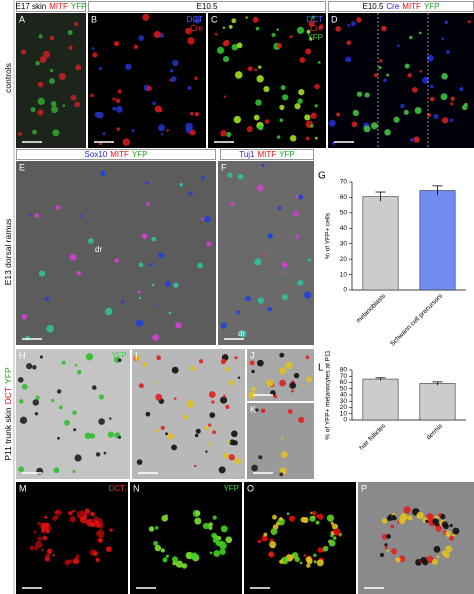 The image size is (474, 594). Describe the element at coordinates (321, 368) in the screenshot. I see `chart-letter: L` at that location.